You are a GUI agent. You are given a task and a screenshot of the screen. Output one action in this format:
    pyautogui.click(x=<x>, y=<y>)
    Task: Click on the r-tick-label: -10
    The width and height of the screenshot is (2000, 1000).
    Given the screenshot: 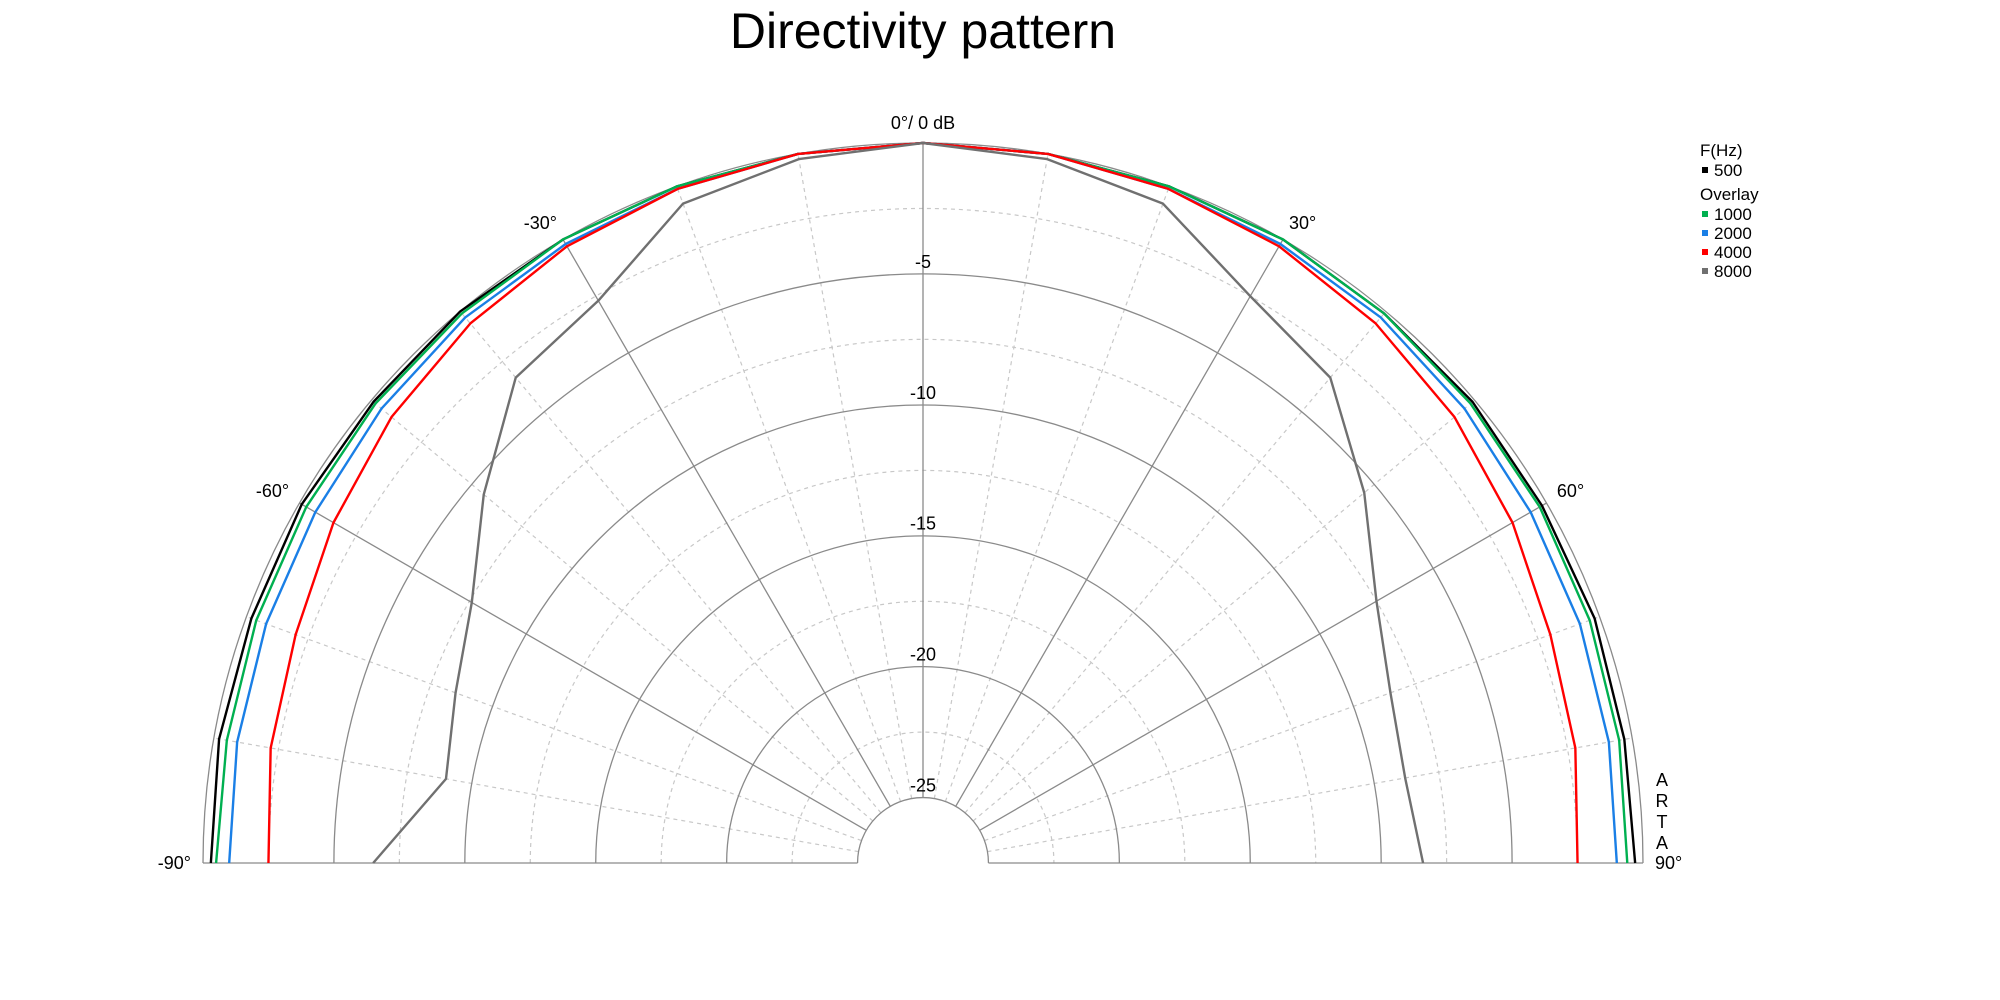 What is the action you would take?
    pyautogui.click(x=923, y=393)
    